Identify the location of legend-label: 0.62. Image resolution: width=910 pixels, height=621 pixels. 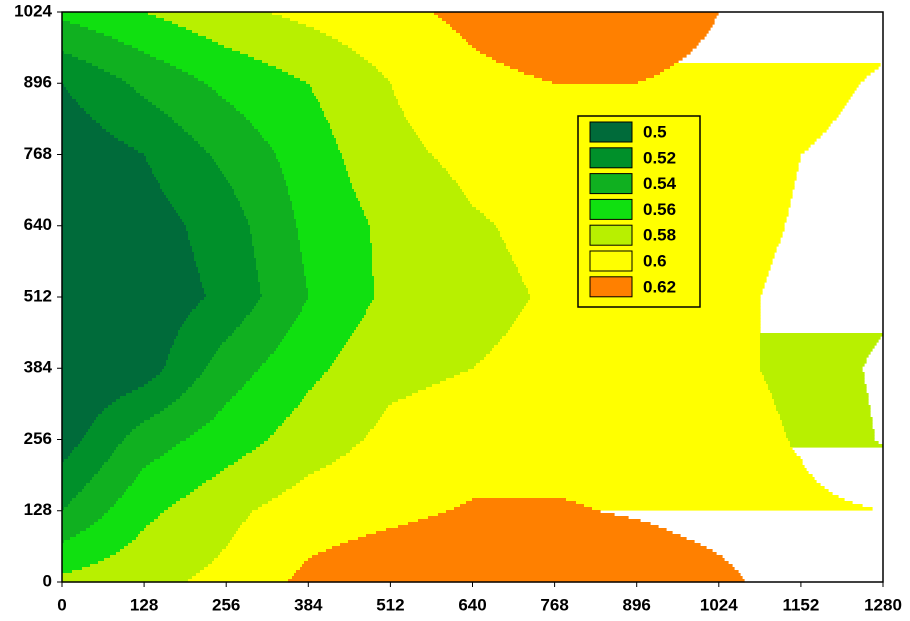
(659, 286).